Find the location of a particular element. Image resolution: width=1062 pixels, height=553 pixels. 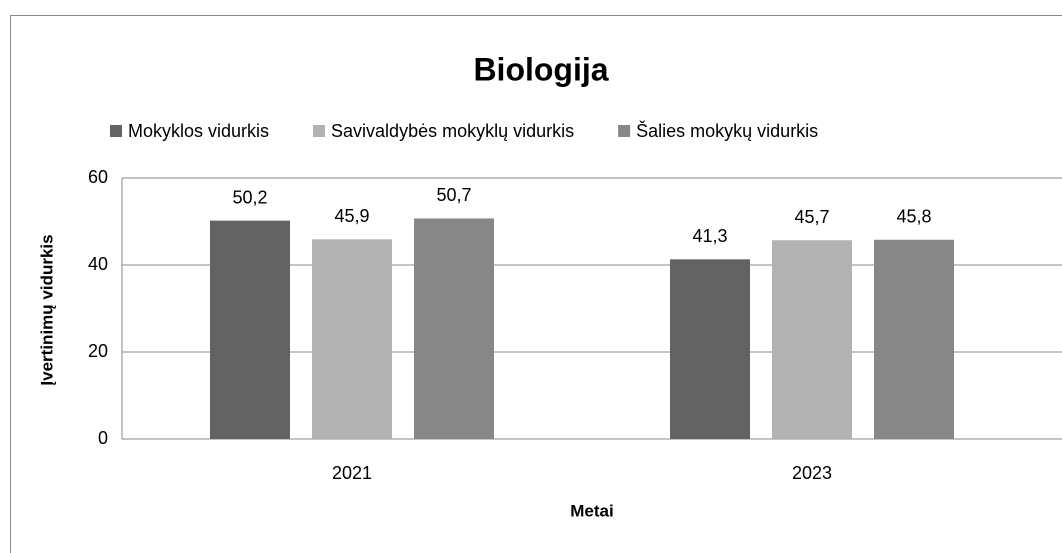

x-axis-title: Metai is located at coordinates (591, 510).